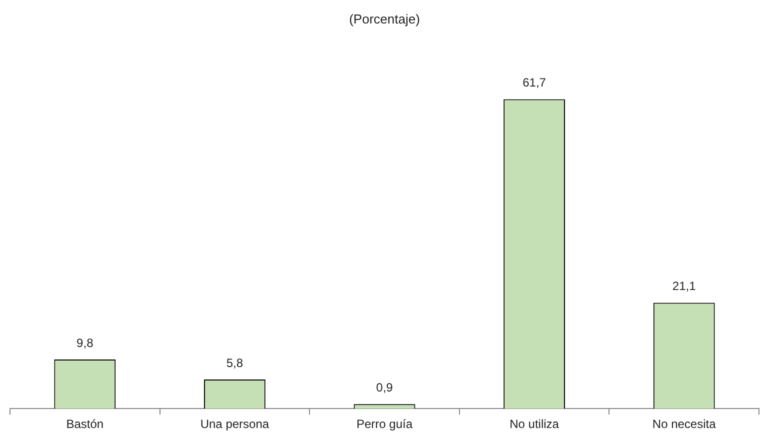  Describe the element at coordinates (85, 424) in the screenshot. I see `x-tick-label: Bastón` at that location.